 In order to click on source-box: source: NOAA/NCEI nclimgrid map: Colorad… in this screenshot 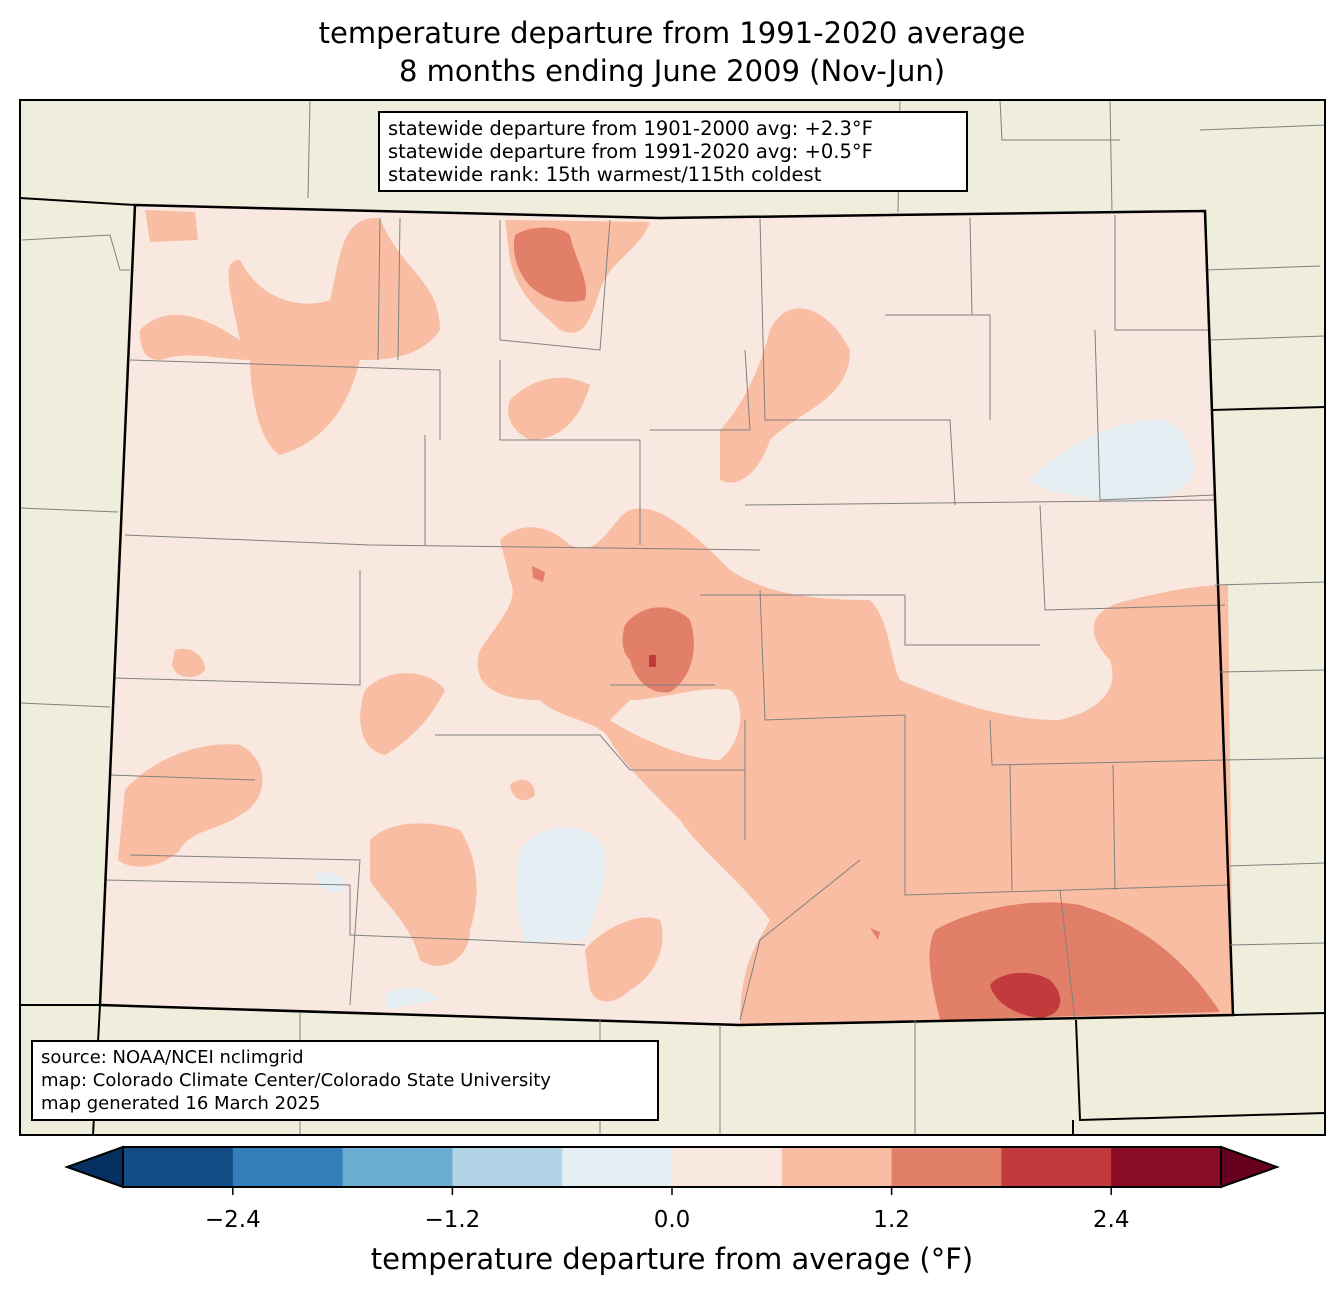, I will do `click(345, 1080)`.